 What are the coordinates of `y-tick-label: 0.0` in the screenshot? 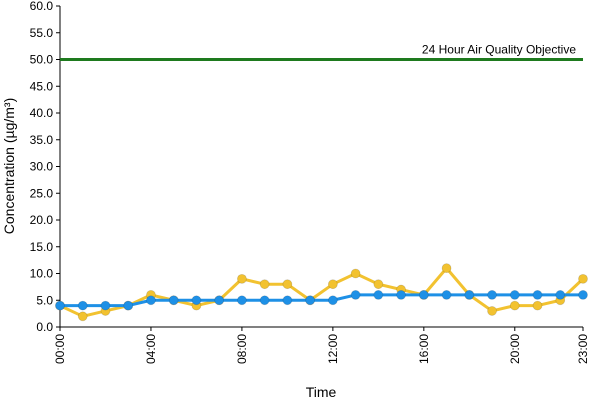 It's located at (44, 327).